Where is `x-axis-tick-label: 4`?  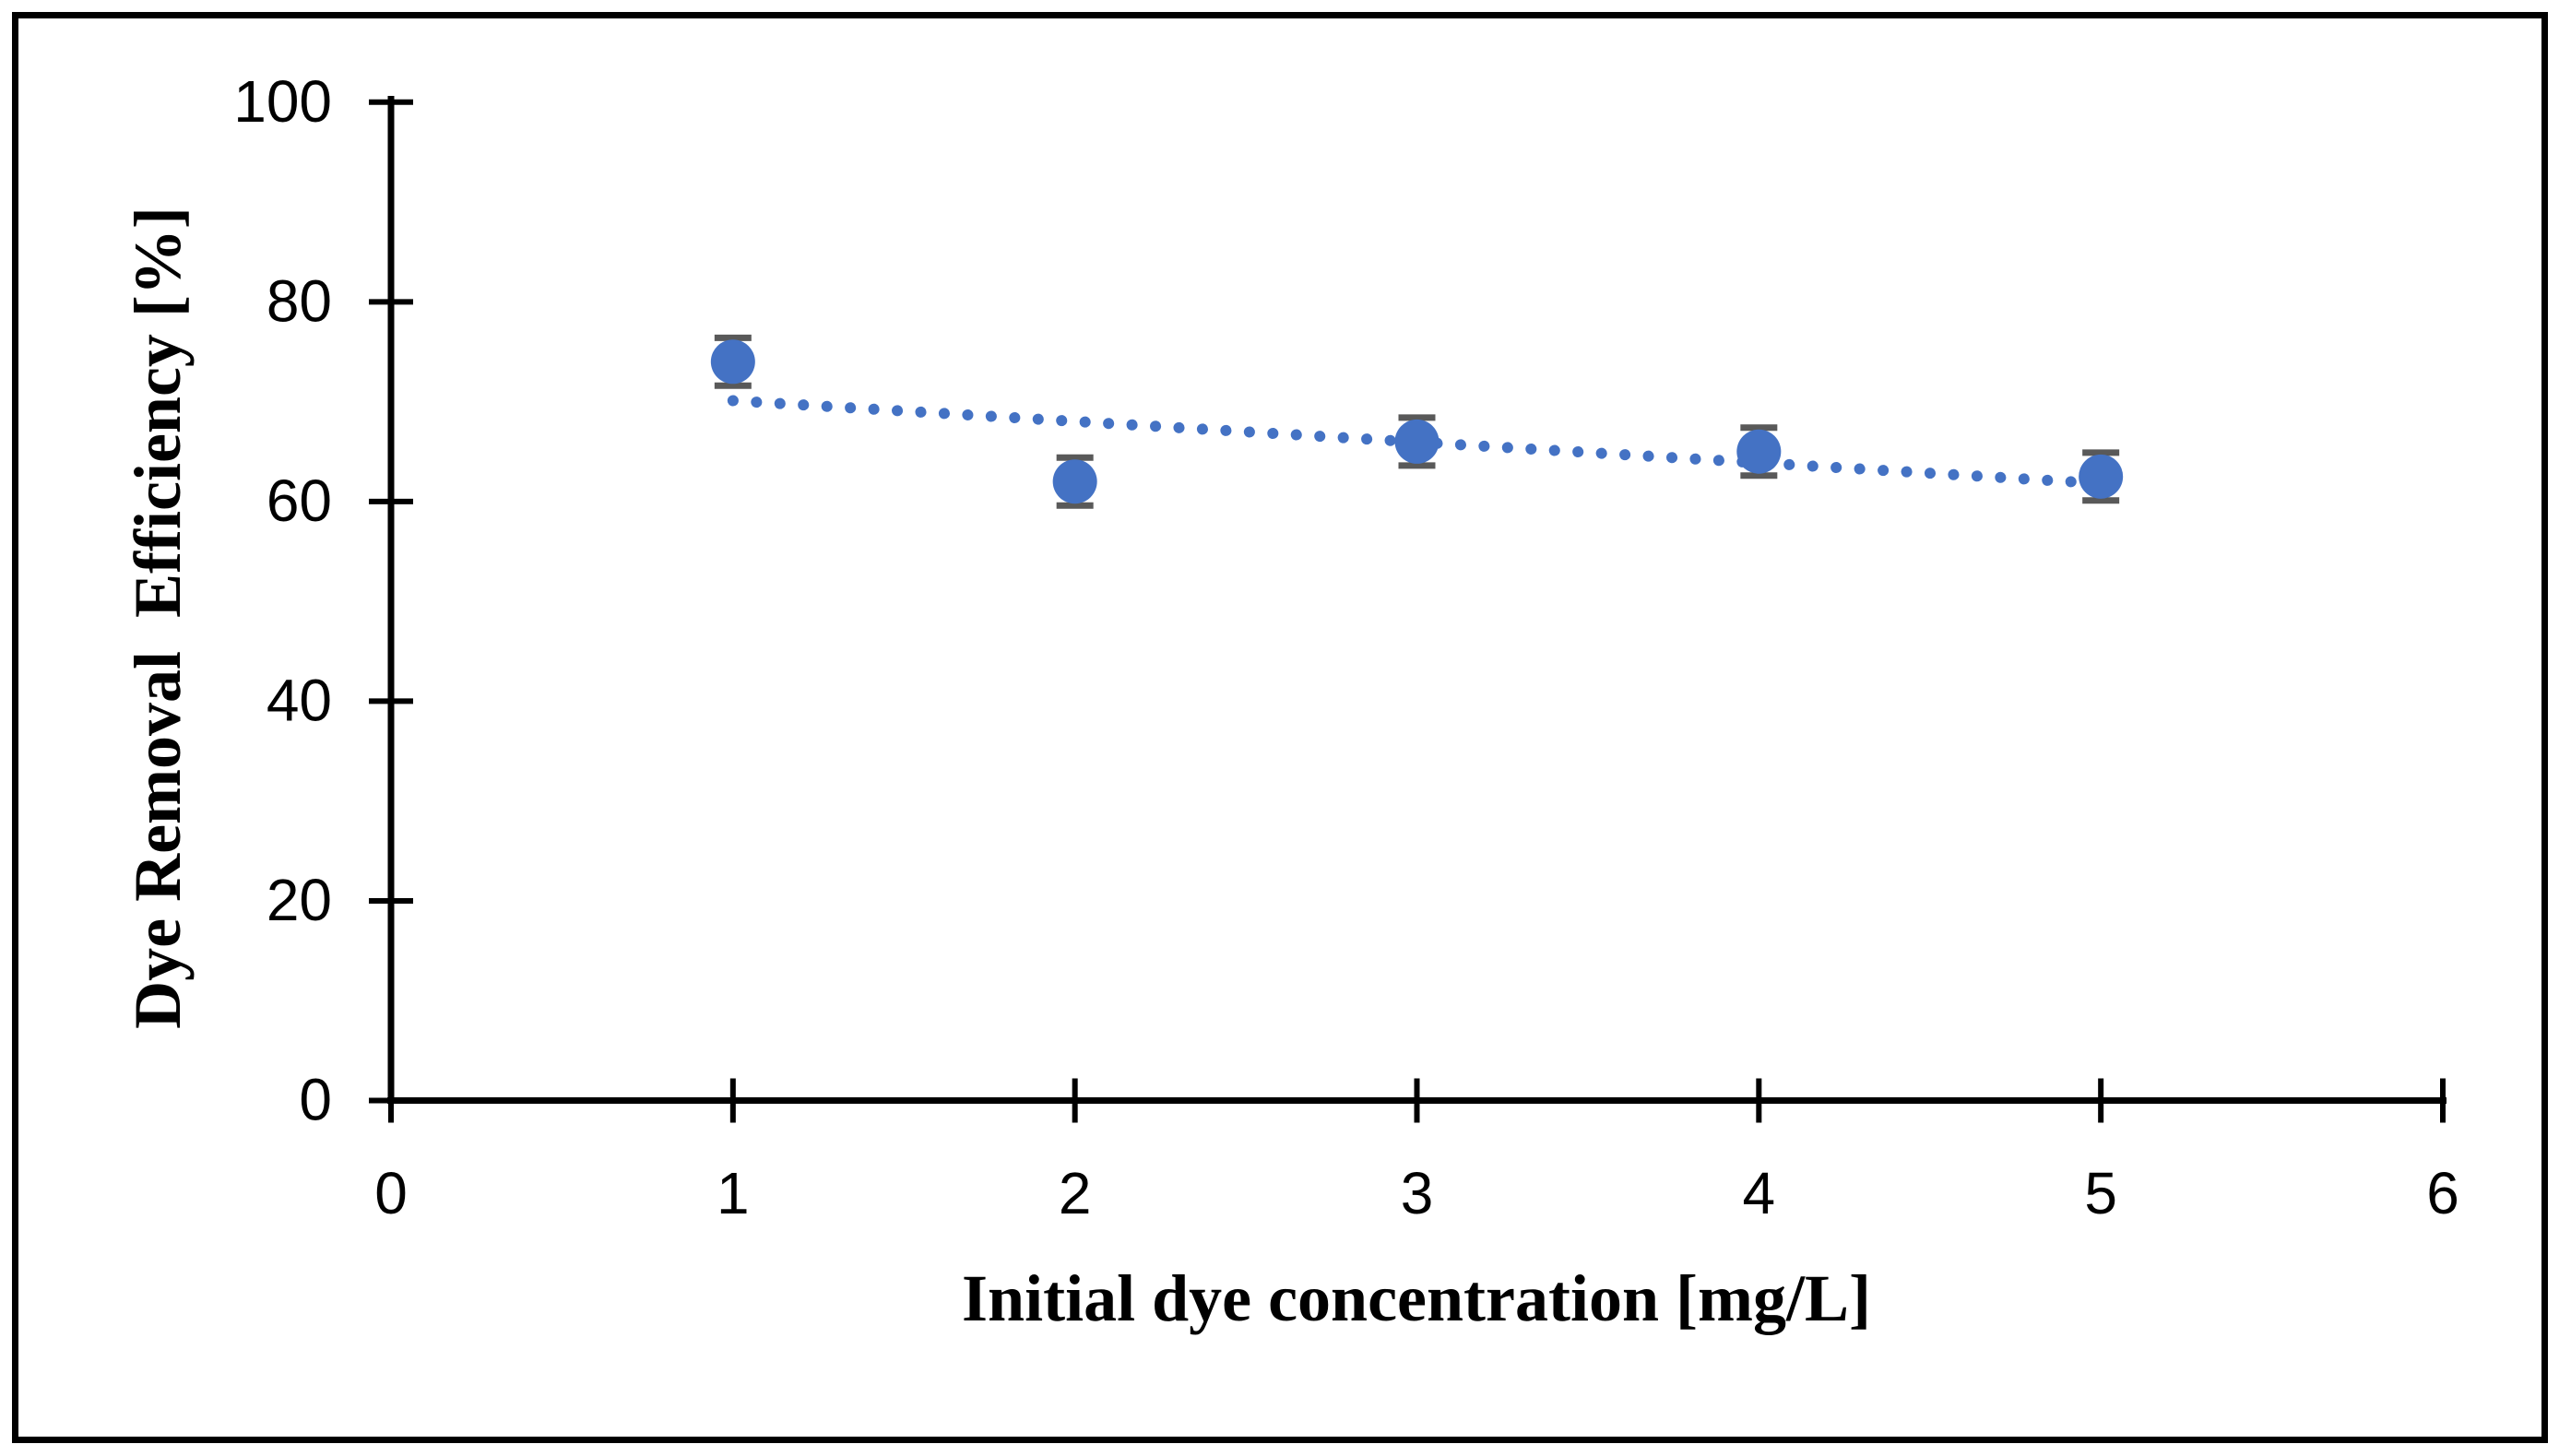 x-axis-tick-label: 4 is located at coordinates (1759, 1193).